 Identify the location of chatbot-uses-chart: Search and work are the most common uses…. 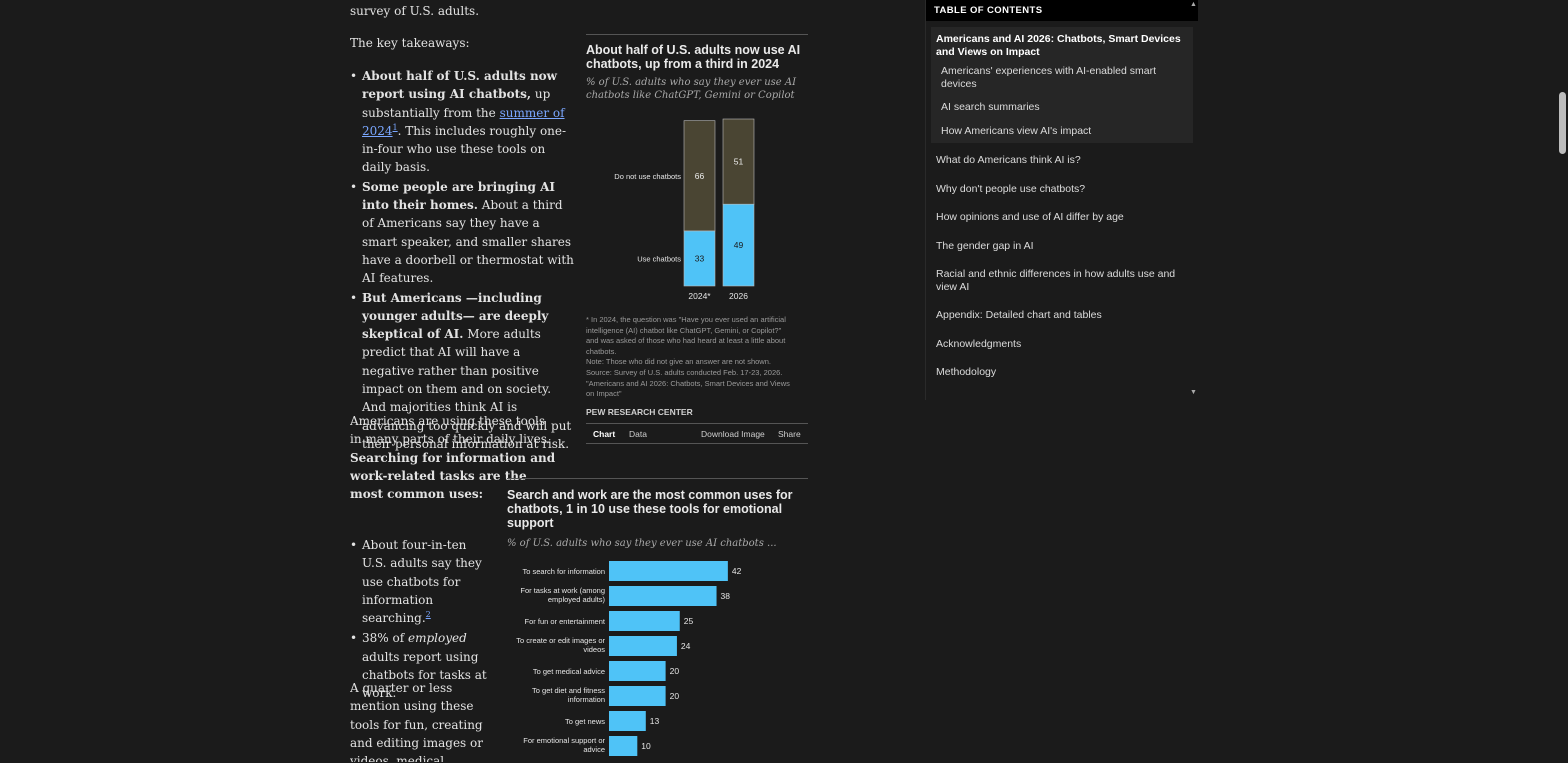
(657, 620).